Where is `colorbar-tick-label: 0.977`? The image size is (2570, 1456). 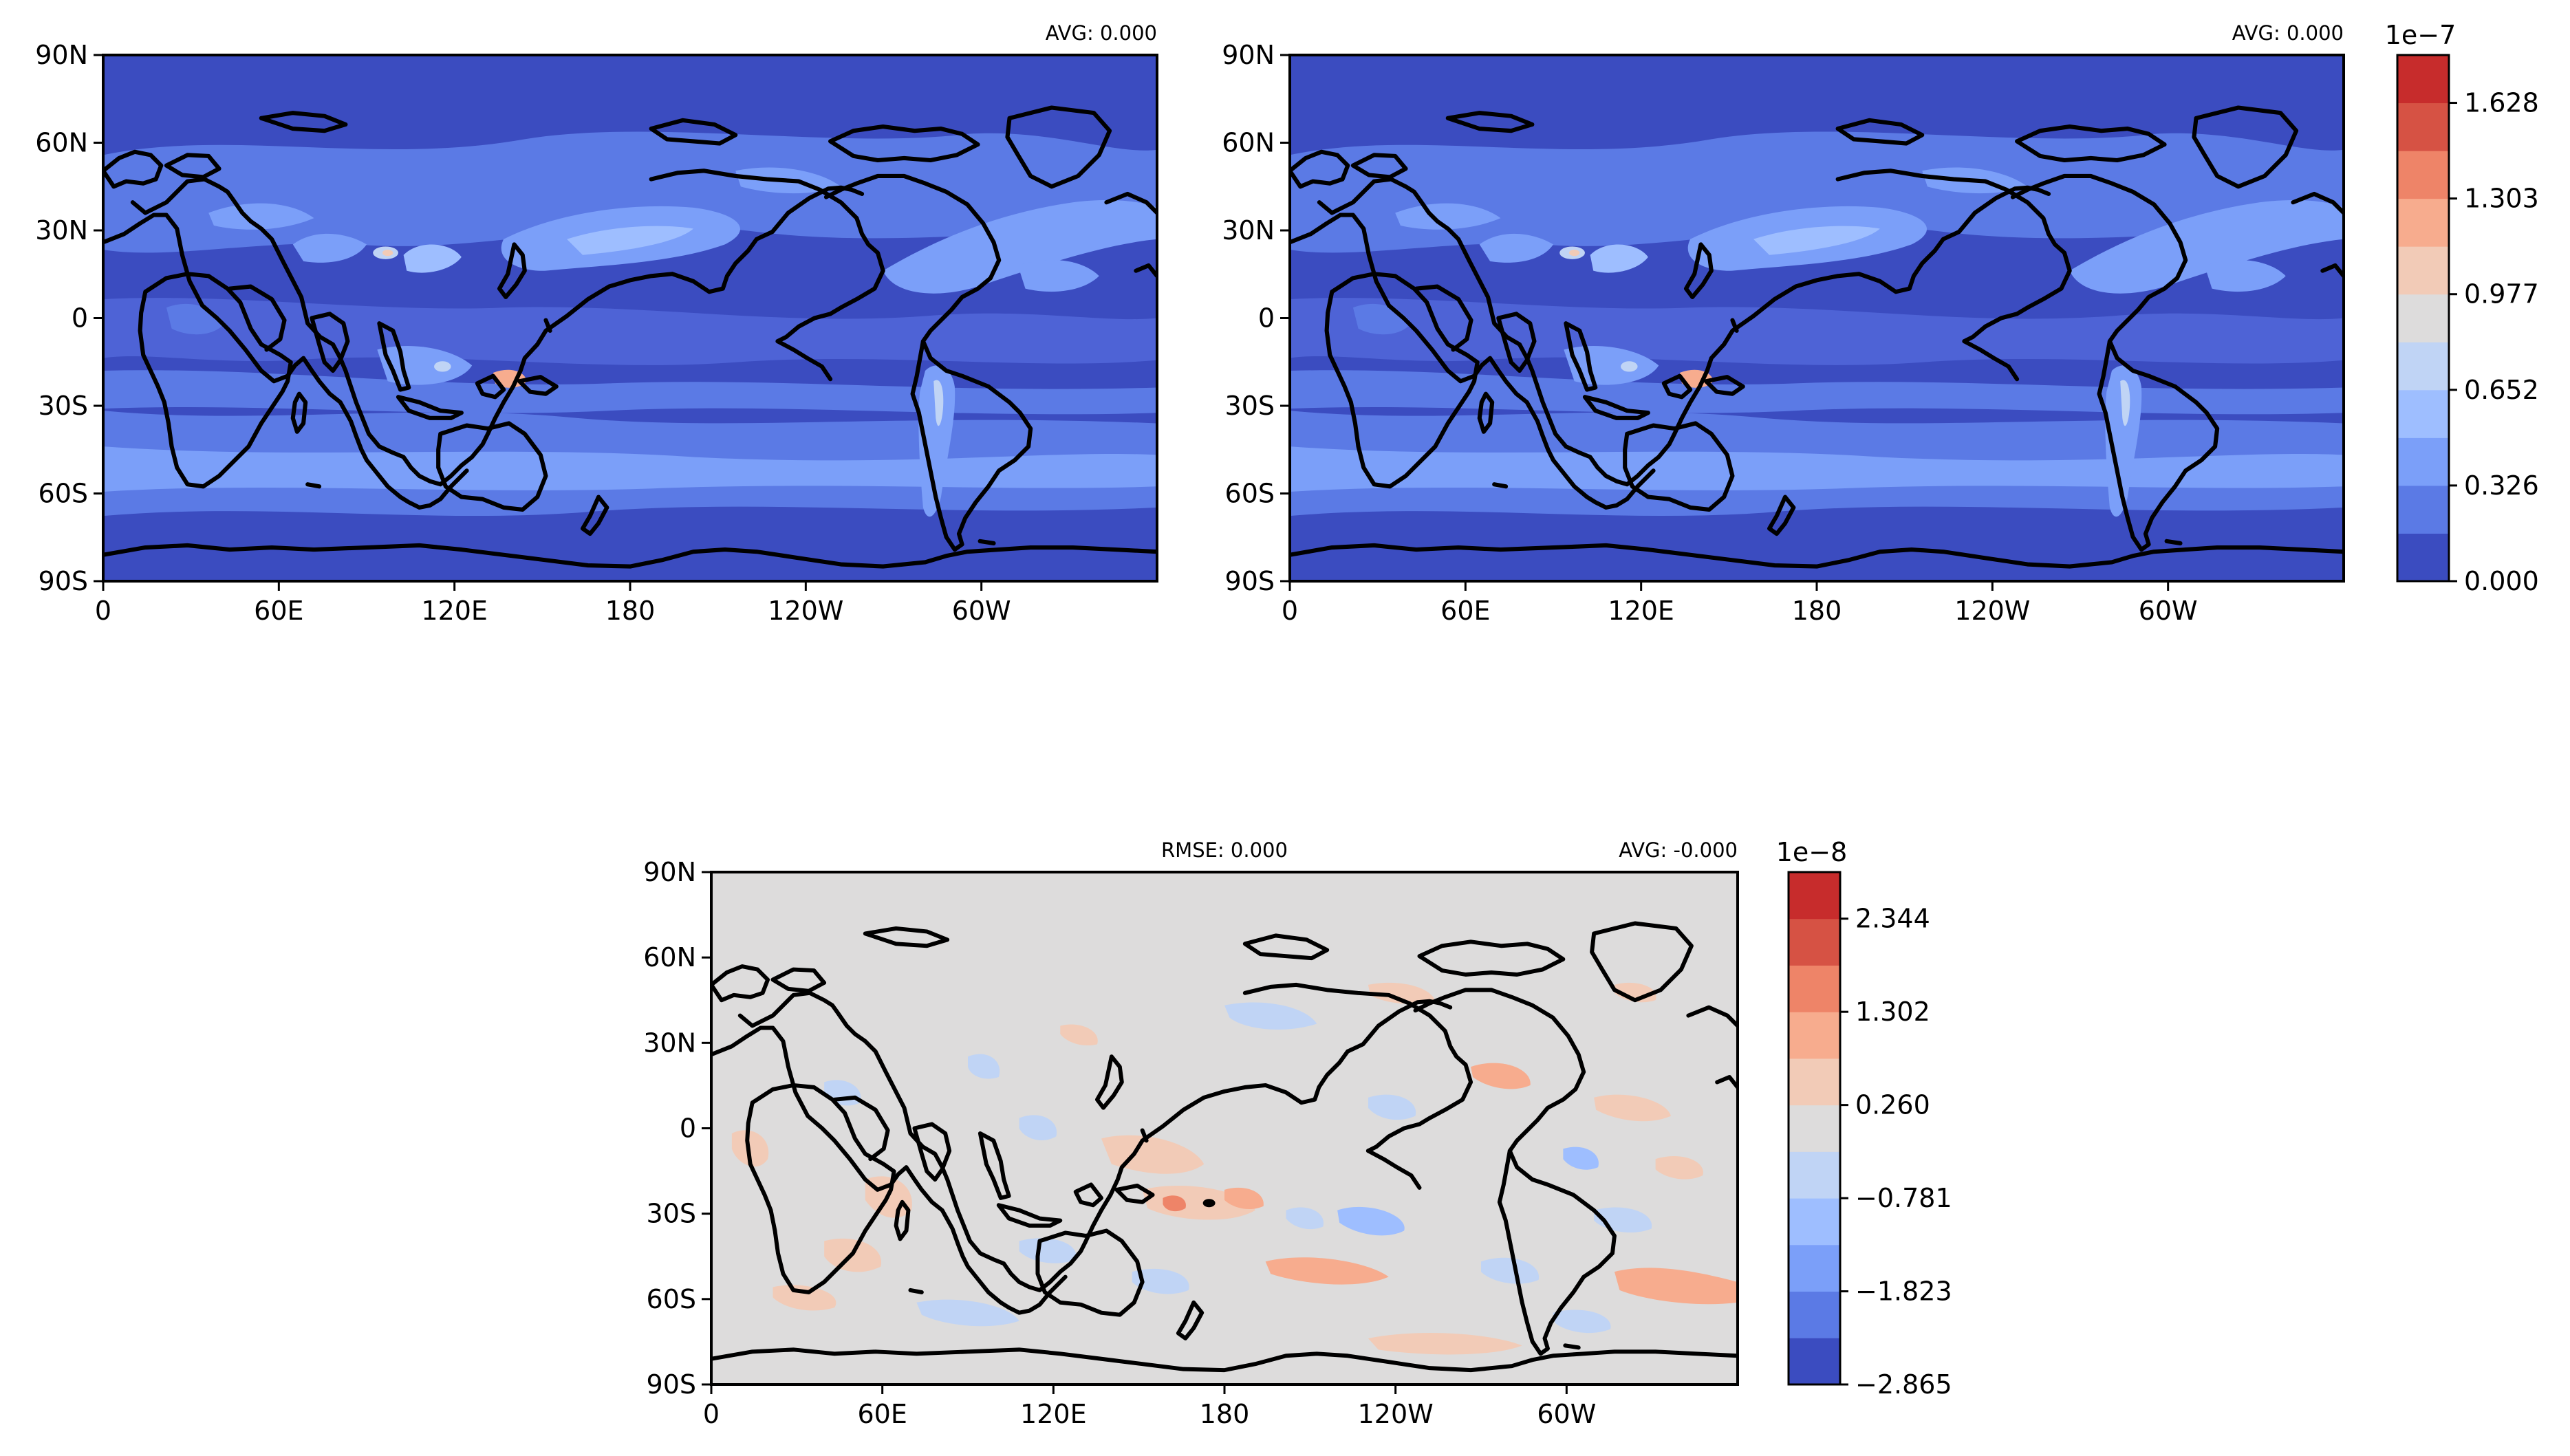
colorbar-tick-label: 0.977 is located at coordinates (2501, 294).